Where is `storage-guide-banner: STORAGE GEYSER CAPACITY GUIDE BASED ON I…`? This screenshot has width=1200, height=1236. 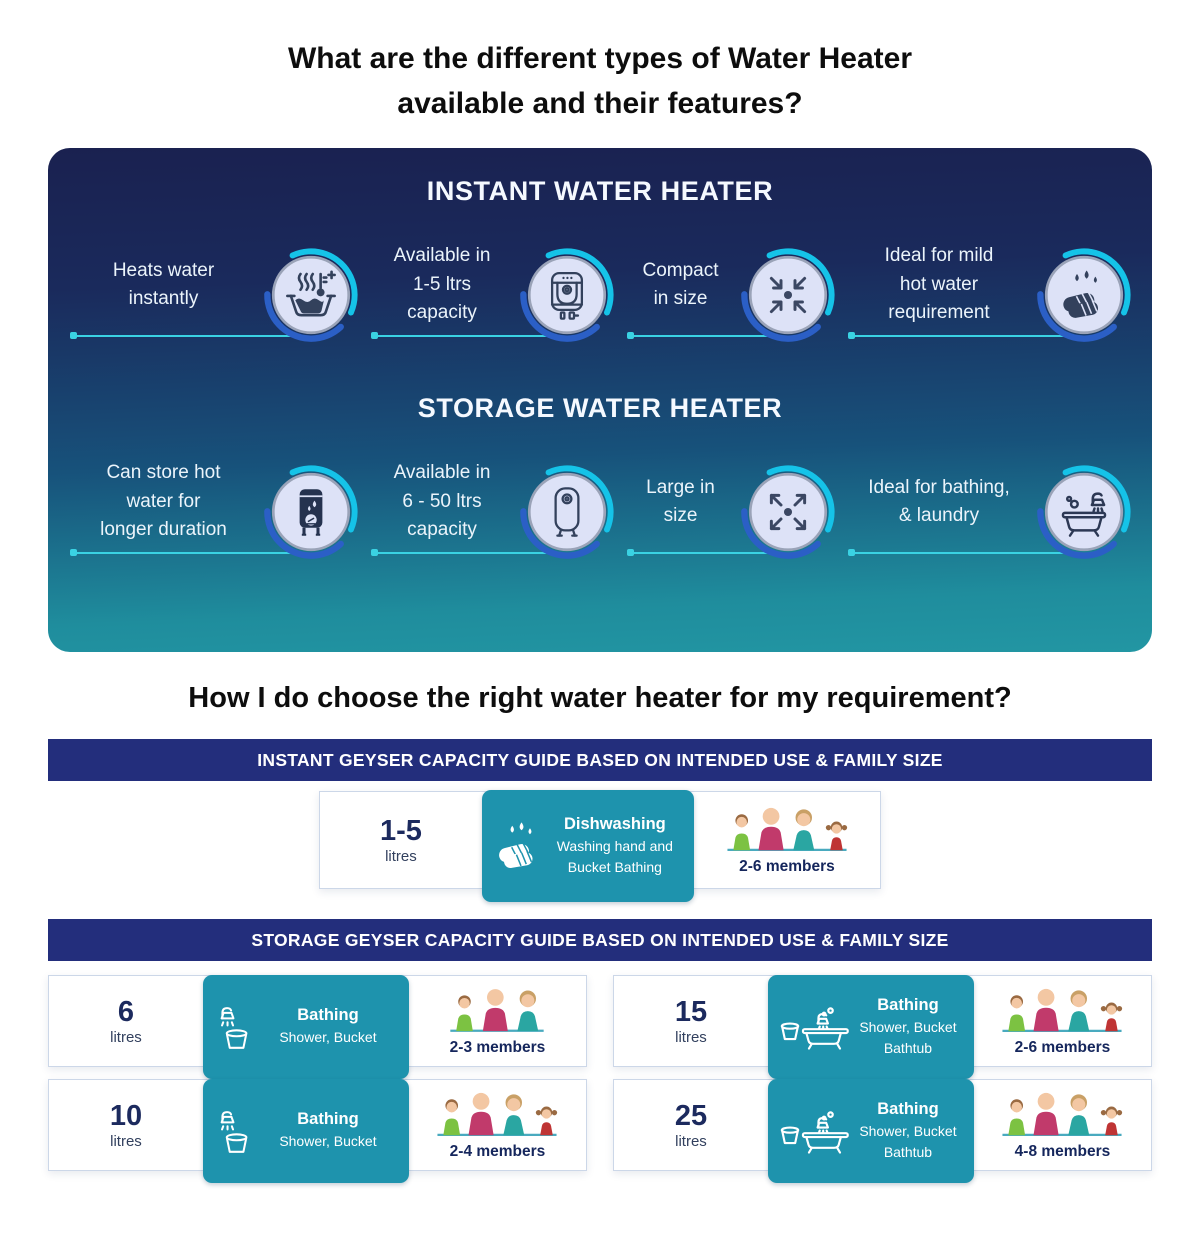
storage-guide-banner: STORAGE GEYSER CAPACITY GUIDE BASED ON I… is located at coordinates (600, 940).